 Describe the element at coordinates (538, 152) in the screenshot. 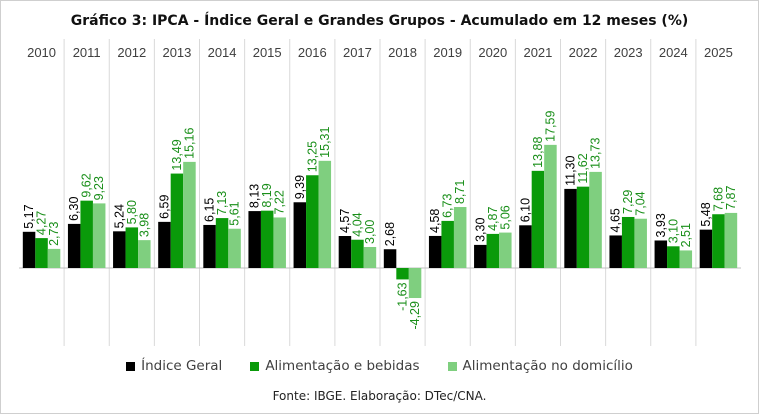

I see `data-label: 13,88` at that location.